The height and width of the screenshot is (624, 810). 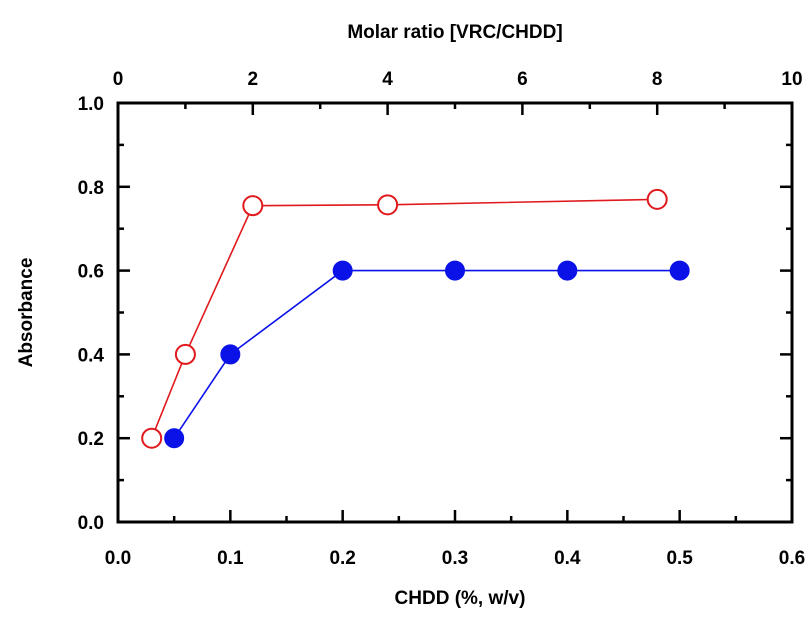 I want to click on x2-tick-label: 6, so click(x=522, y=79).